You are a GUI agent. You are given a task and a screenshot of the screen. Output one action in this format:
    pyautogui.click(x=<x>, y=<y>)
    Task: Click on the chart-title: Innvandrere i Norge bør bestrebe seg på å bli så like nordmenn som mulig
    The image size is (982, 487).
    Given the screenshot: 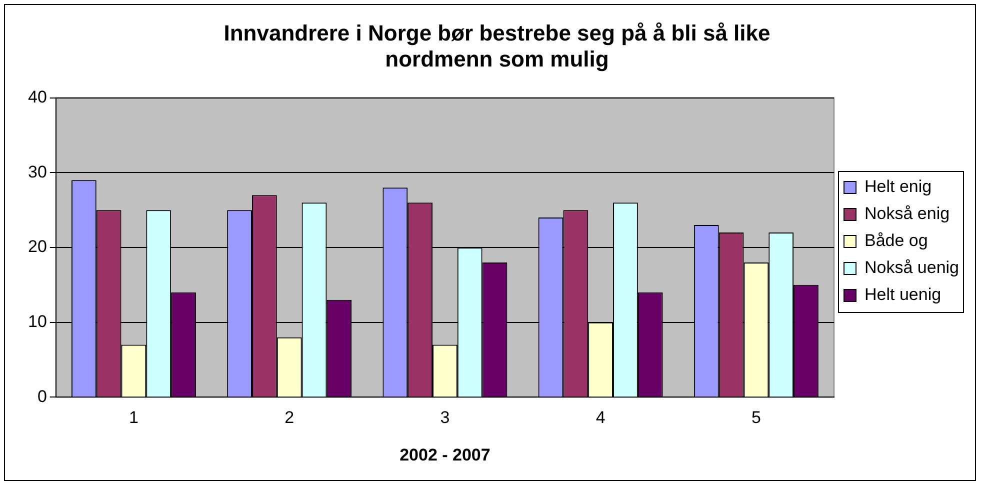 What is the action you would take?
    pyautogui.click(x=497, y=46)
    